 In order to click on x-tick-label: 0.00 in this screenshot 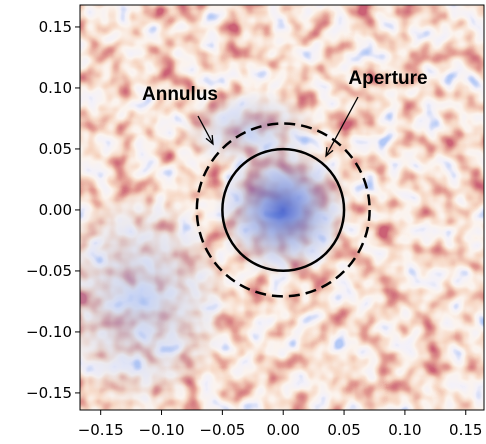, I will do `click(283, 430)`.